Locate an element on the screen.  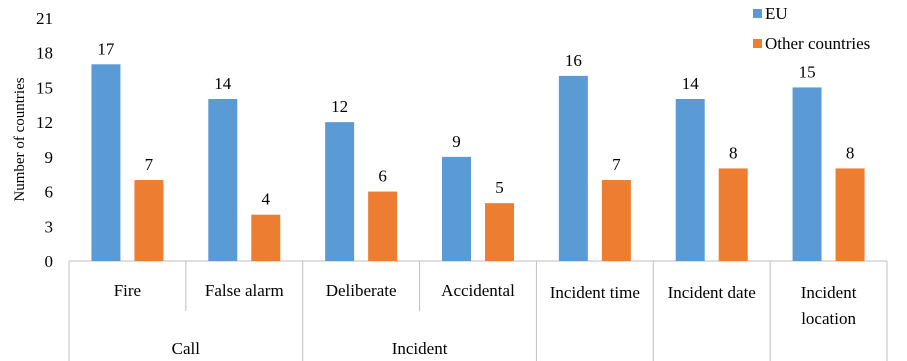
bar-value-label: 12 is located at coordinates (339, 106).